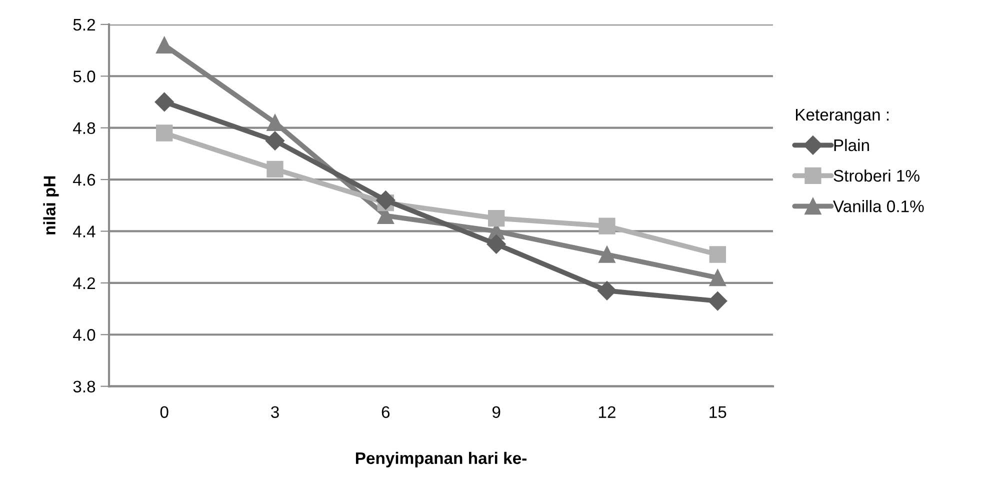 The width and height of the screenshot is (991, 489). Describe the element at coordinates (84, 335) in the screenshot. I see `y-tick-label: 4.0` at that location.